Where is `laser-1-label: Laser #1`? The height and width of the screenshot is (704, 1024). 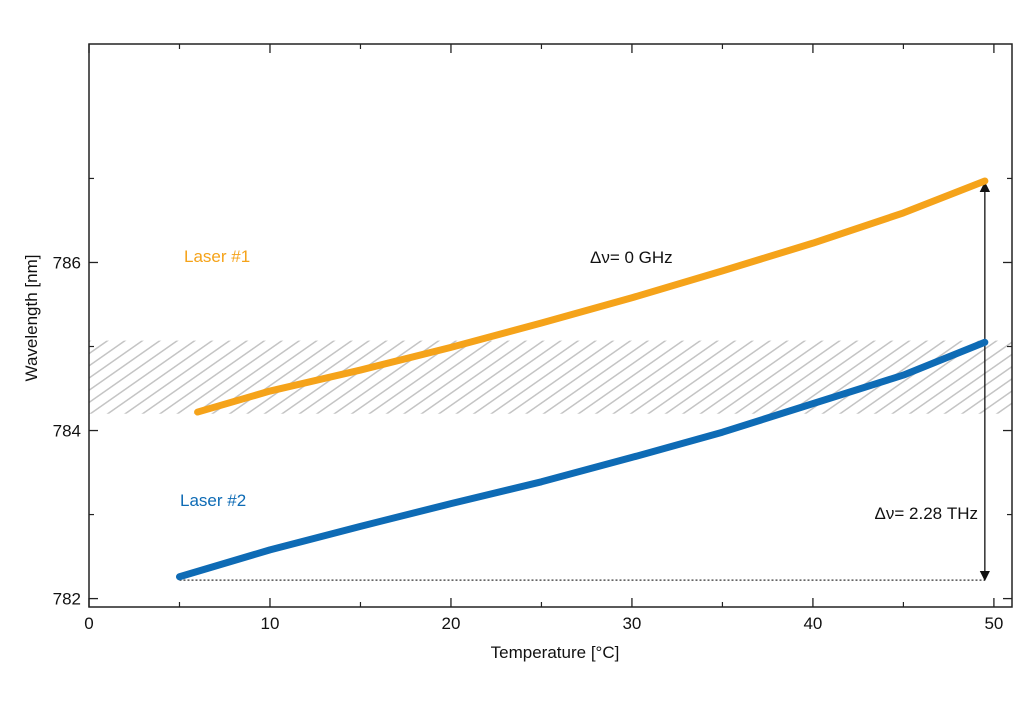 laser-1-label: Laser #1 is located at coordinates (217, 256).